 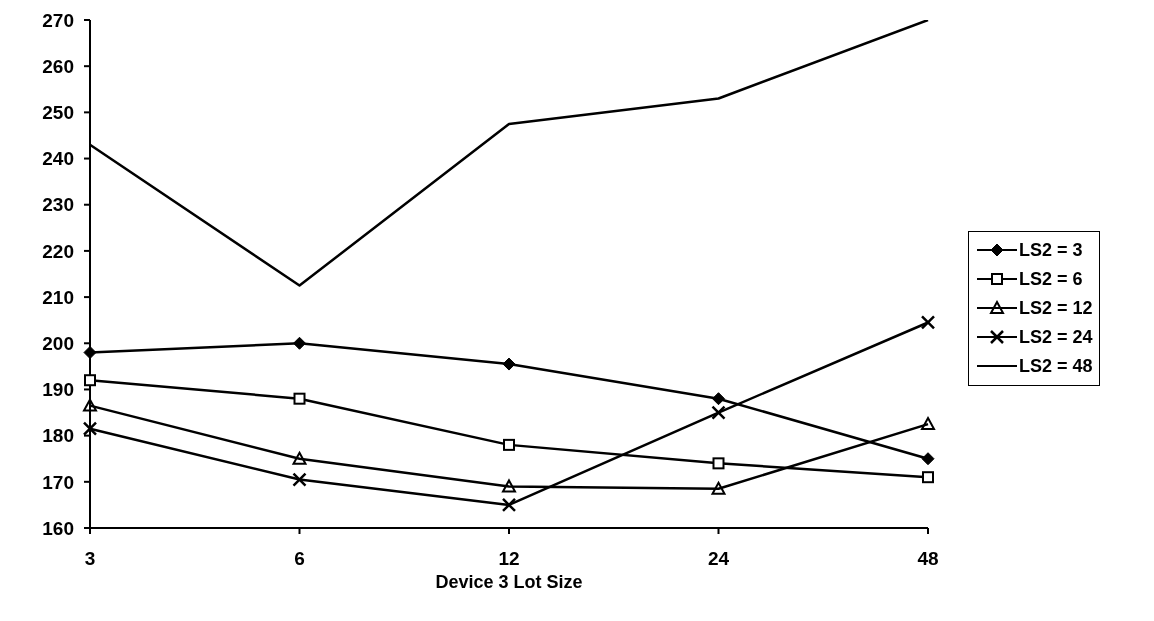 What do you see at coordinates (58, 205) in the screenshot?
I see `y-tick-label: 230` at bounding box center [58, 205].